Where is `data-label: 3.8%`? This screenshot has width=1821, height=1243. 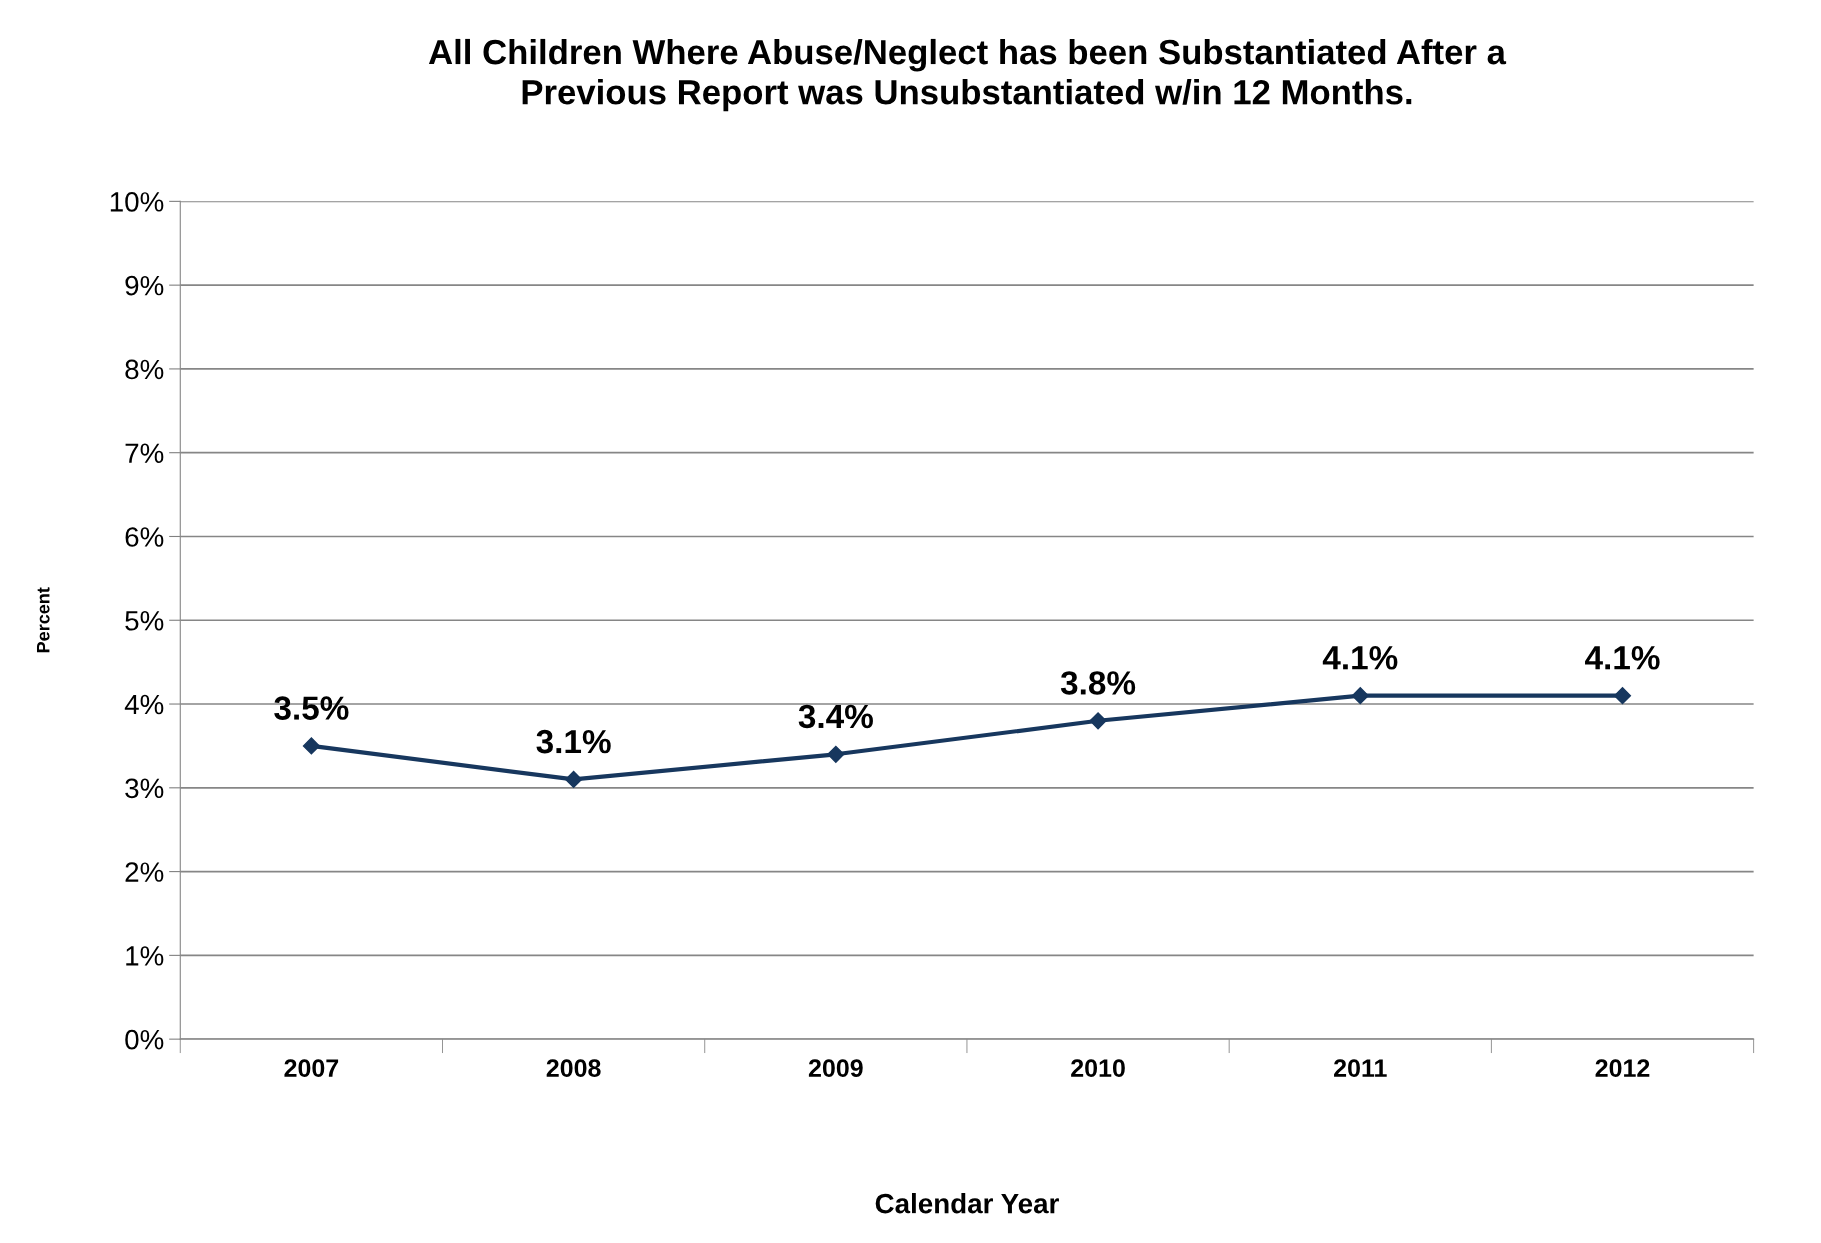
data-label: 3.8% is located at coordinates (1098, 683).